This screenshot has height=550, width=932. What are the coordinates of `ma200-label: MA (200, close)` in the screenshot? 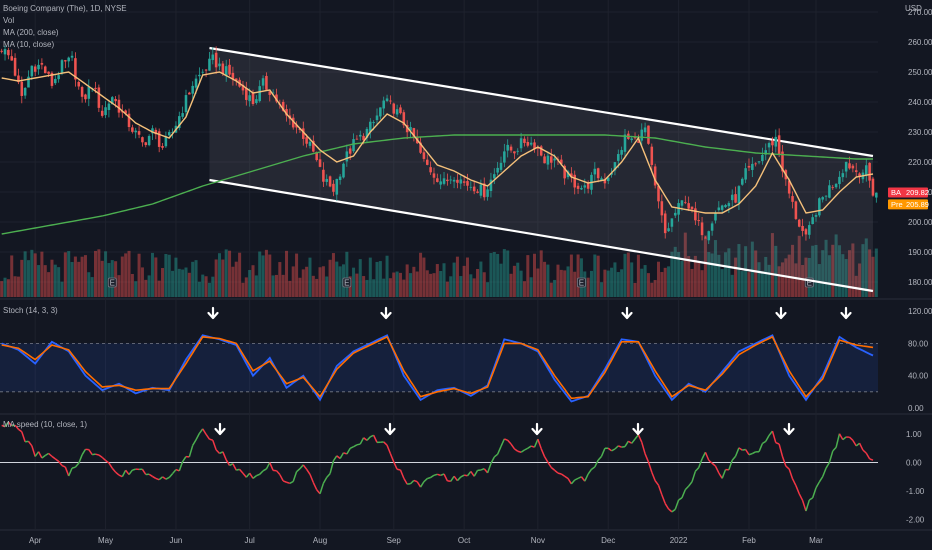 It's located at (31, 32).